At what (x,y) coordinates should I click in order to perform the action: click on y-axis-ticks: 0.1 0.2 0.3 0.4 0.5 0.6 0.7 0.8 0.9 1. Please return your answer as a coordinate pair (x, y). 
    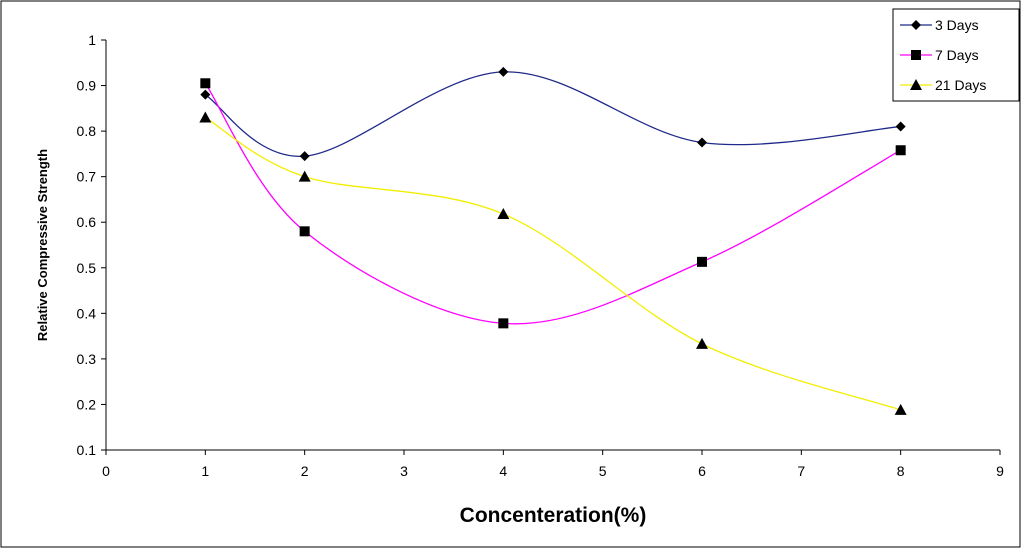
    Looking at the image, I should click on (91, 245).